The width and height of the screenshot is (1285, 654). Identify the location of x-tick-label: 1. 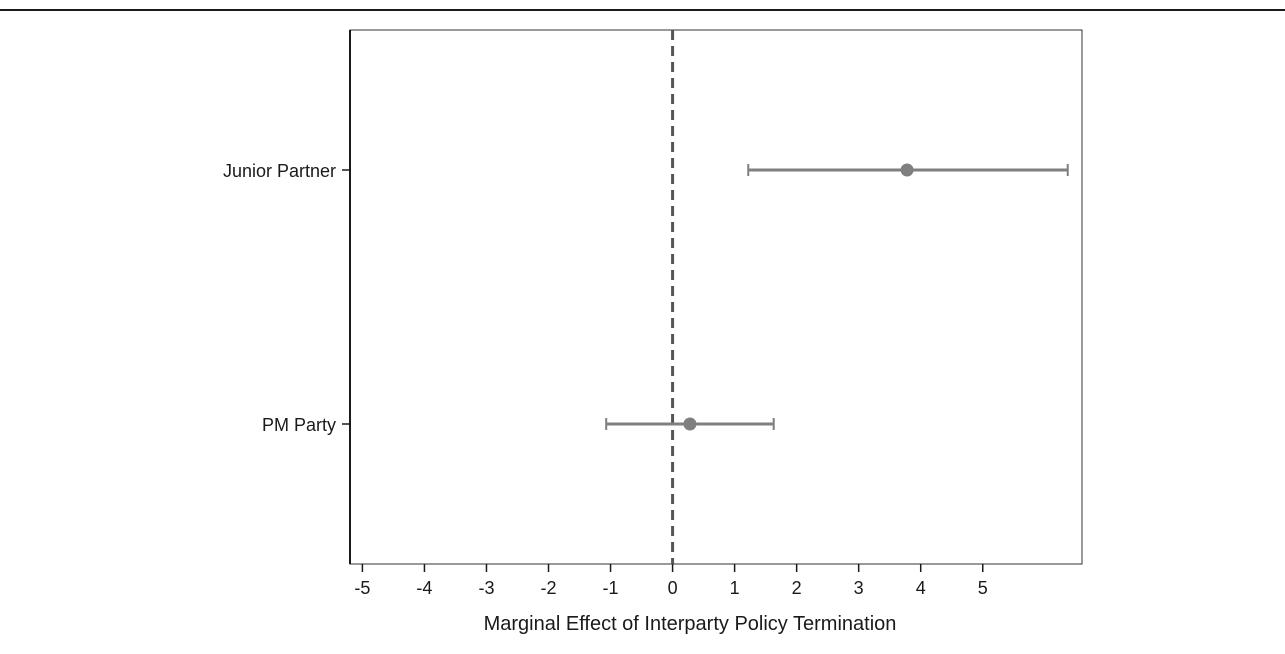
(735, 588).